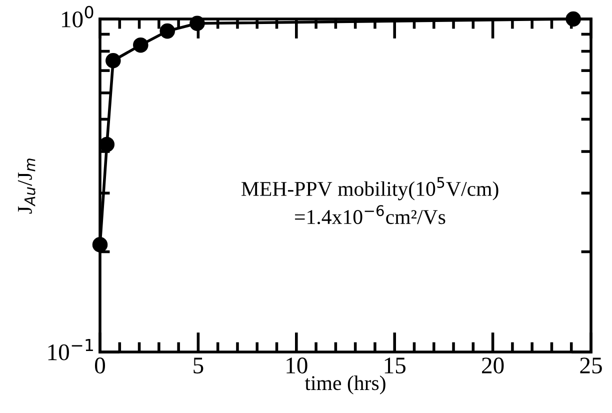  Describe the element at coordinates (395, 366) in the screenshot. I see `x-tick-label: 15` at that location.